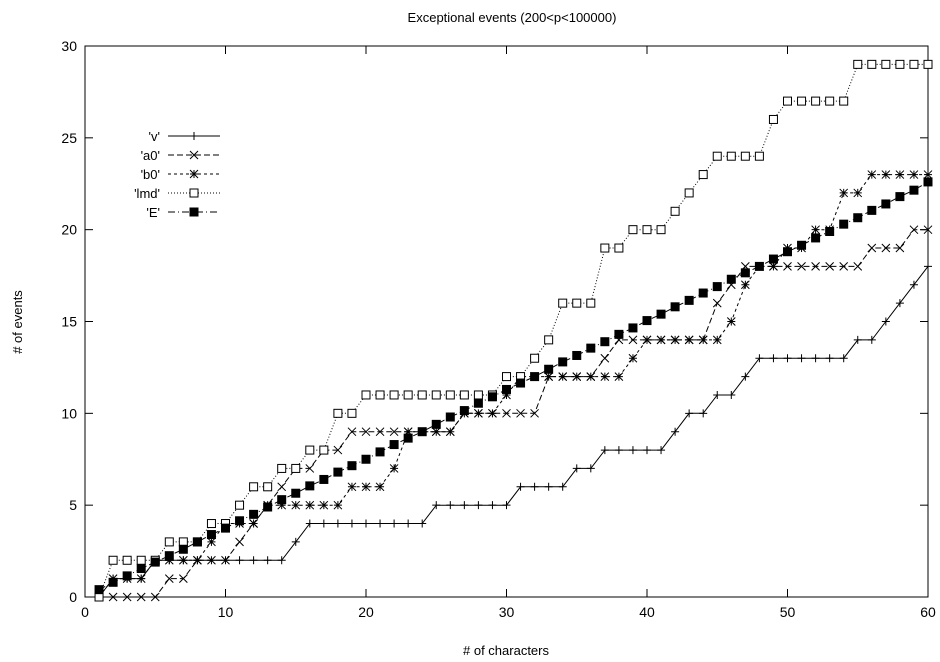  Describe the element at coordinates (788, 612) in the screenshot. I see `x-tick-label: 50` at that location.